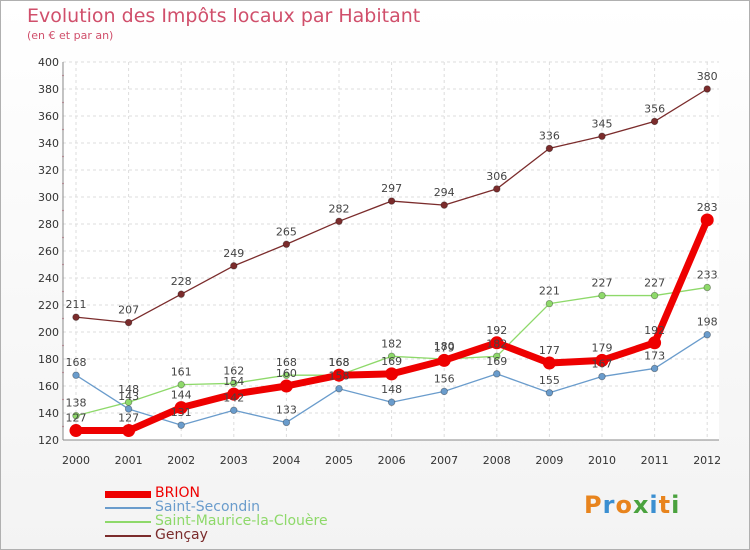 The width and height of the screenshot is (750, 550). What do you see at coordinates (48, 278) in the screenshot?
I see `y-tick-label: 240` at bounding box center [48, 278].